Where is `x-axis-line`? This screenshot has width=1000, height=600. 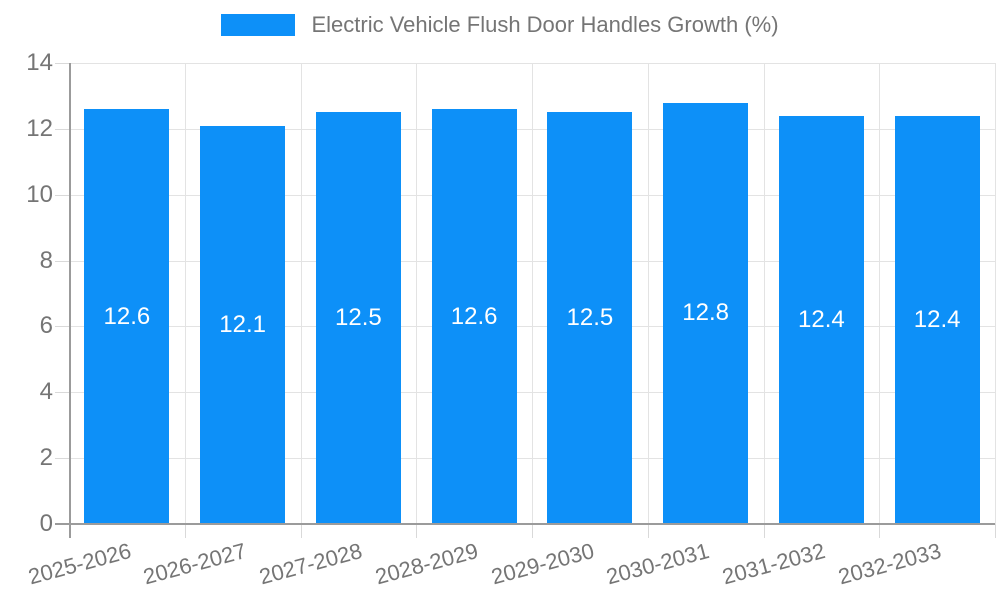 x-axis-line is located at coordinates (525, 524).